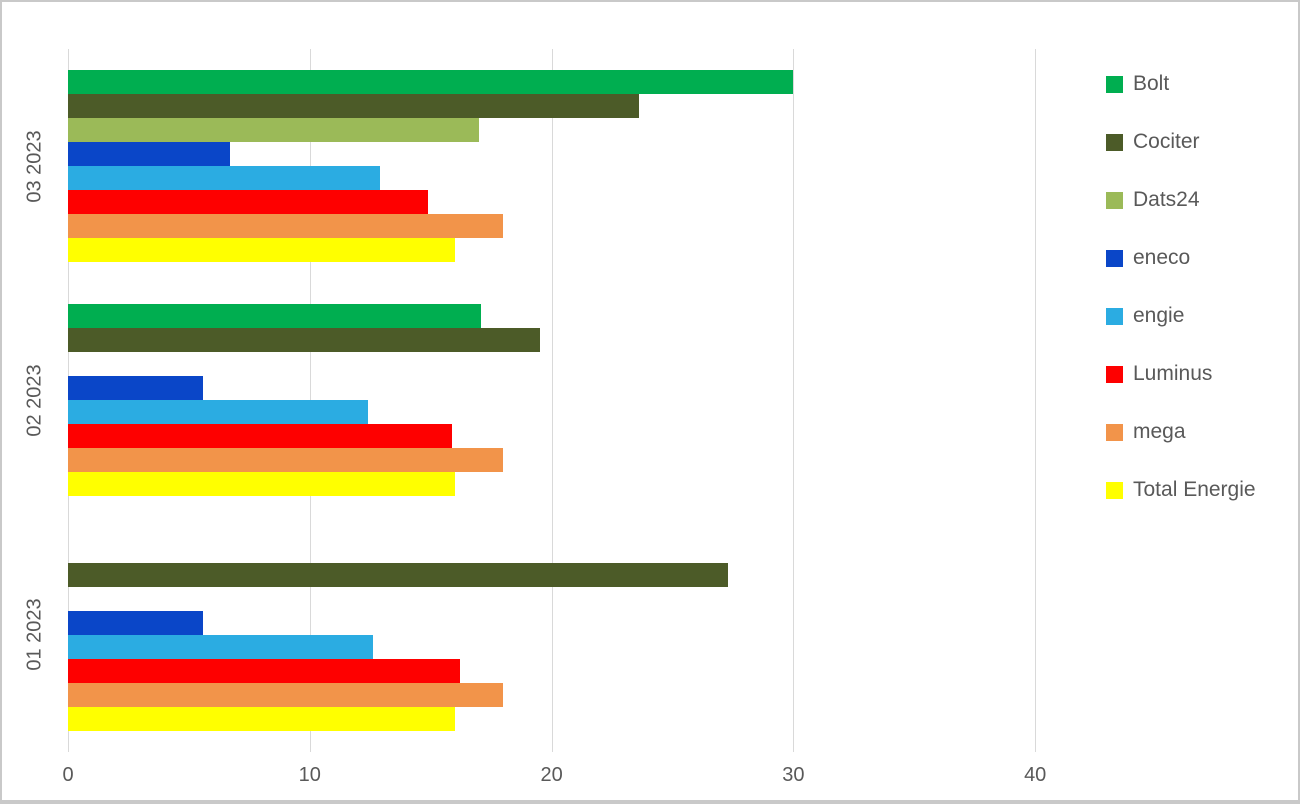 This screenshot has width=1300, height=804. I want to click on legend-swatch-total-energie, so click(1114, 490).